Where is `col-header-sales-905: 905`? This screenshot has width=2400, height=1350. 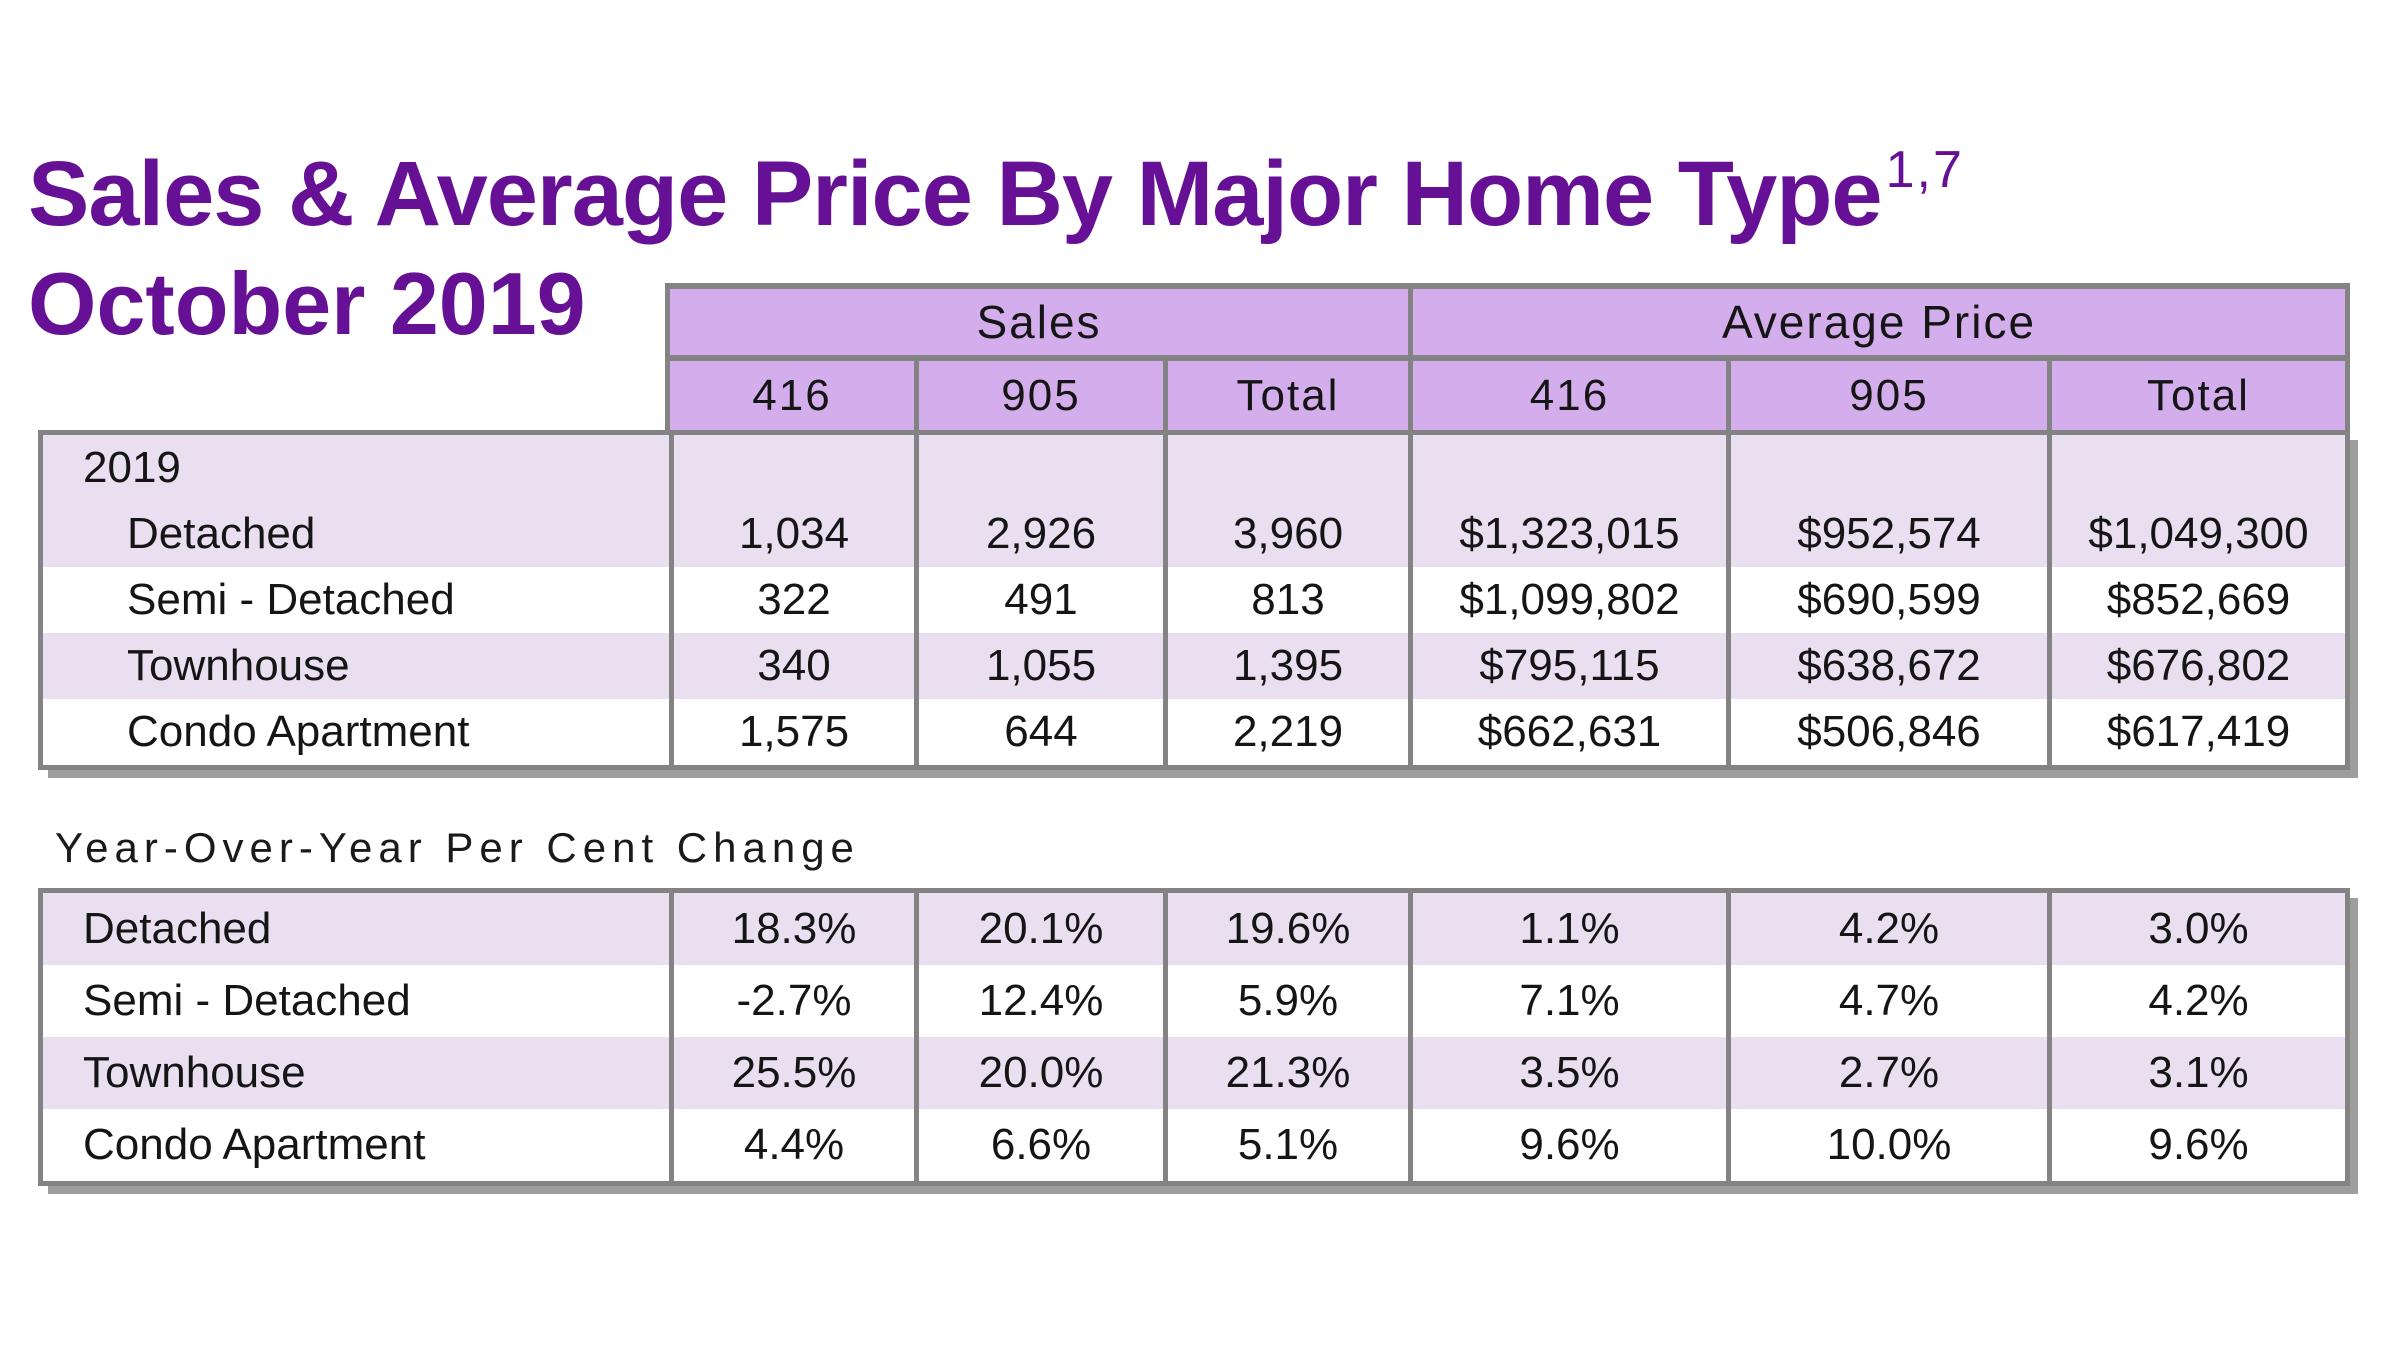 col-header-sales-905: 905 is located at coordinates (1038, 395).